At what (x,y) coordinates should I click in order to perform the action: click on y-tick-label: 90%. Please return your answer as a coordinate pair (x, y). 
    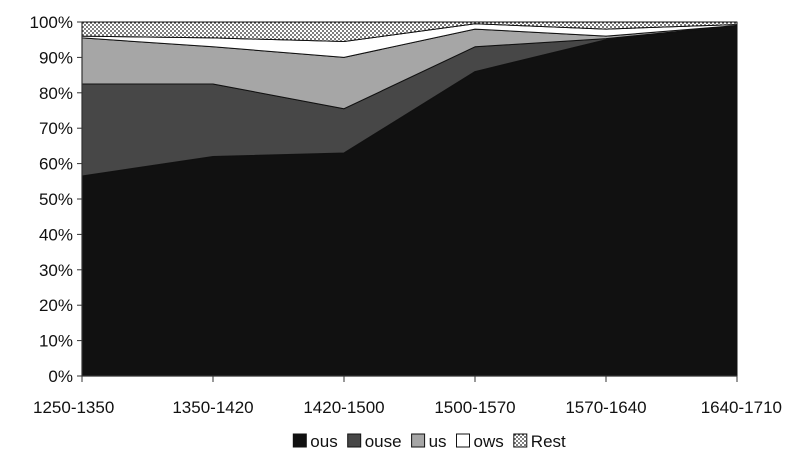
    Looking at the image, I should click on (56, 57).